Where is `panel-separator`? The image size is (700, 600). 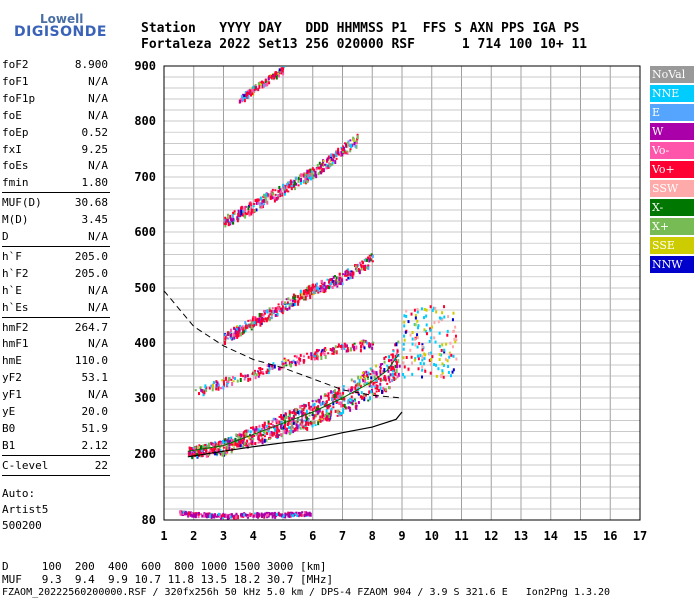 panel-separator is located at coordinates (56, 475).